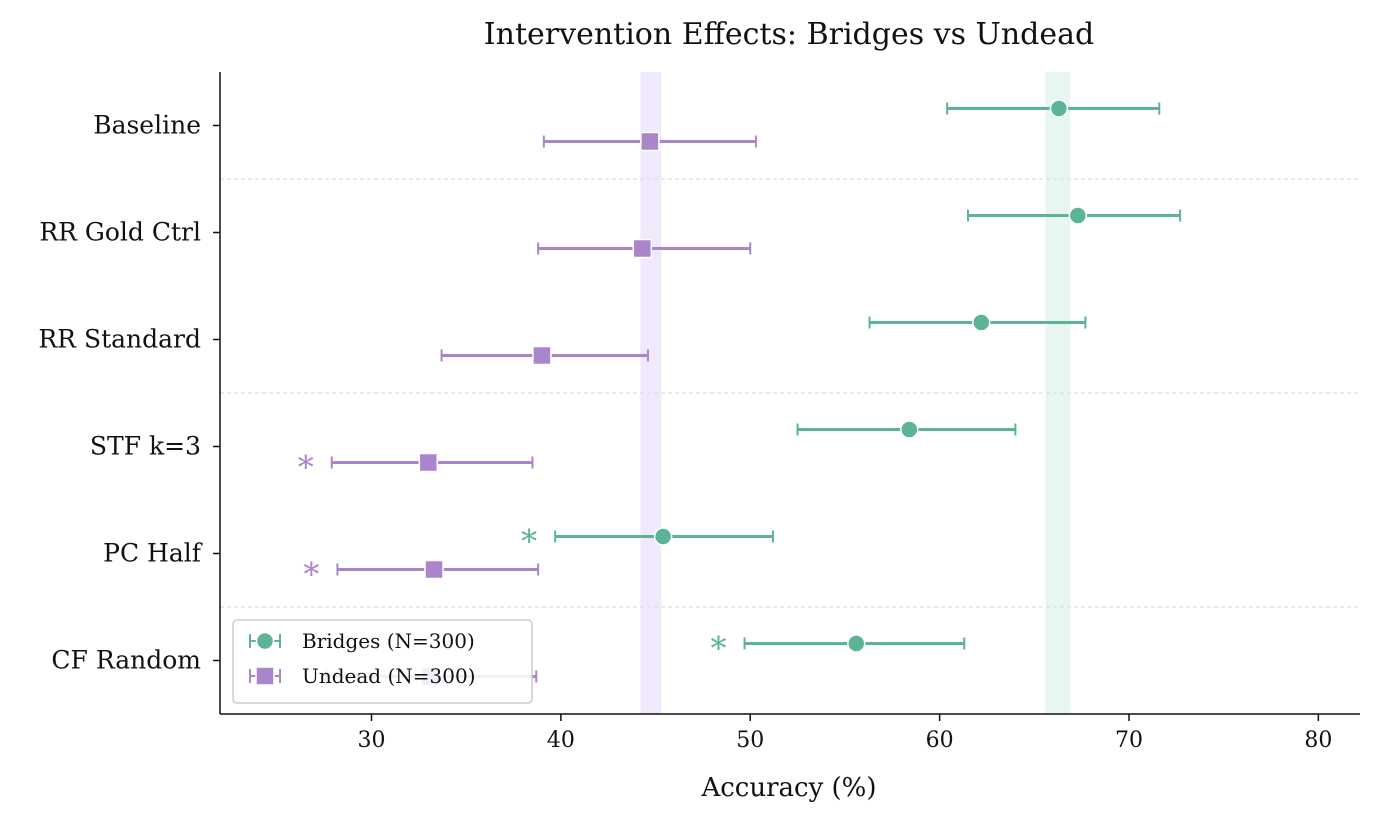 The image size is (1379, 824). What do you see at coordinates (153, 553) in the screenshot?
I see `y-tick-label: PC Half` at bounding box center [153, 553].